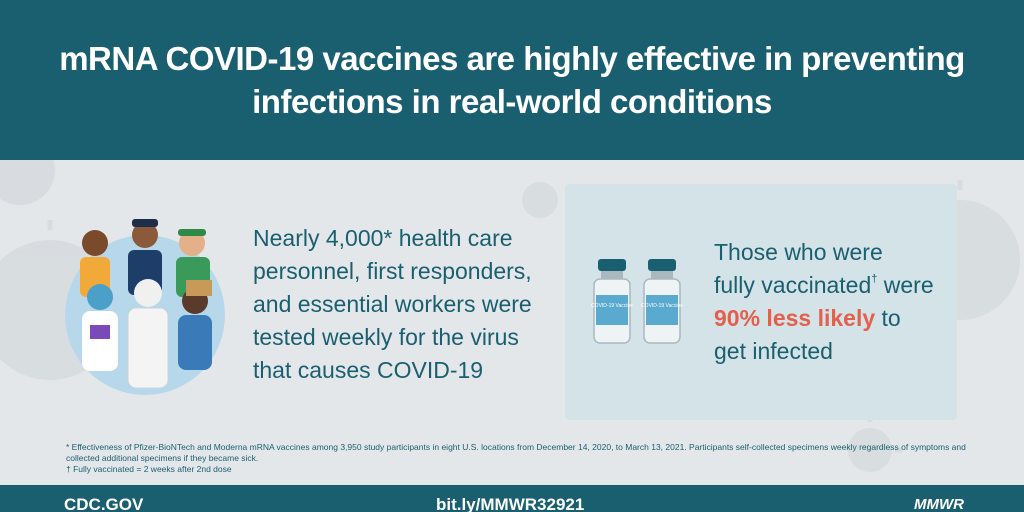 The width and height of the screenshot is (1024, 512). Describe the element at coordinates (795, 318) in the screenshot. I see `effectiveness-highlight: 90% less likely` at that location.